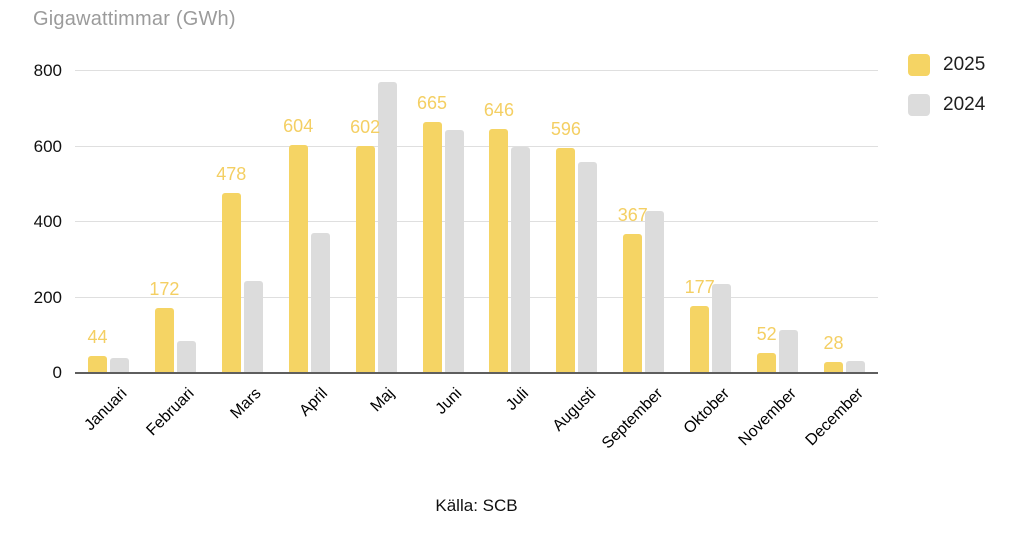 This screenshot has height=553, width=1024. Describe the element at coordinates (432, 247) in the screenshot. I see `bar-2025-juni` at that location.